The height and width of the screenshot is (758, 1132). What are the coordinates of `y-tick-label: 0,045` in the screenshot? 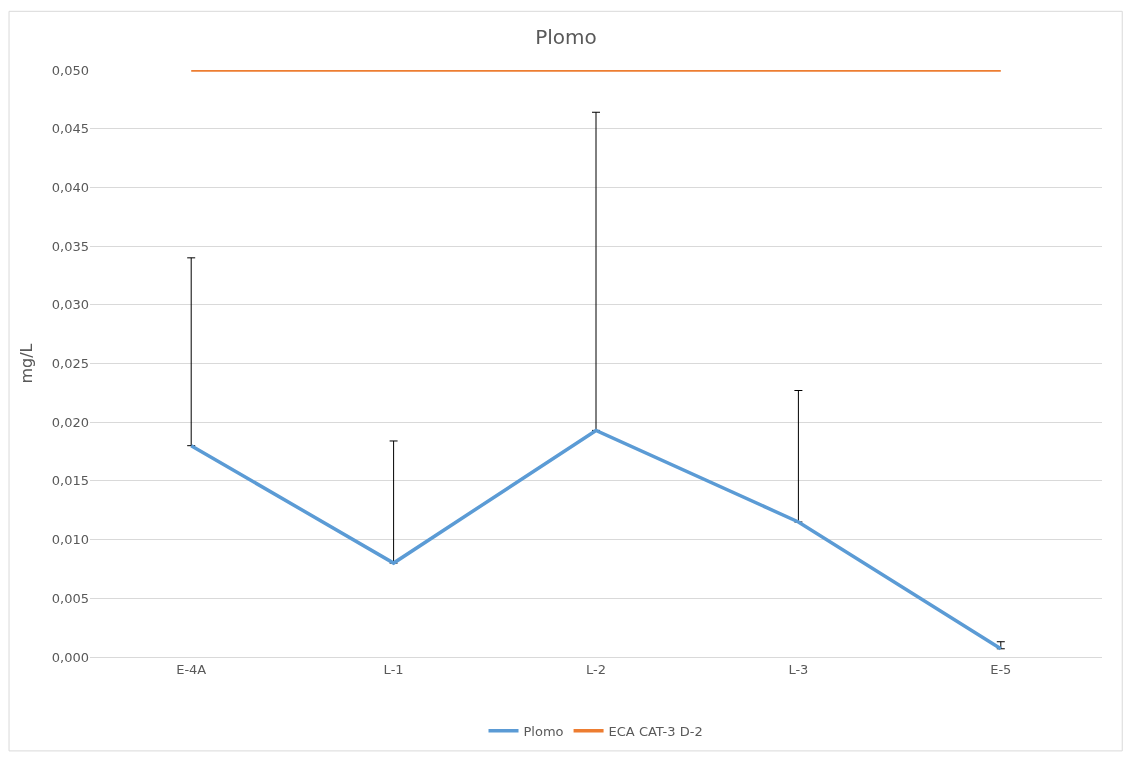 It's located at (70, 129).